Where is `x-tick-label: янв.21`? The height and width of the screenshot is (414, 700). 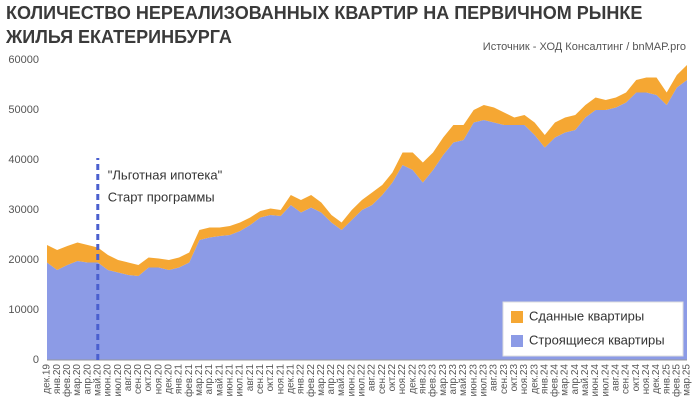 x-tick-label: янв.21 is located at coordinates (179, 379).